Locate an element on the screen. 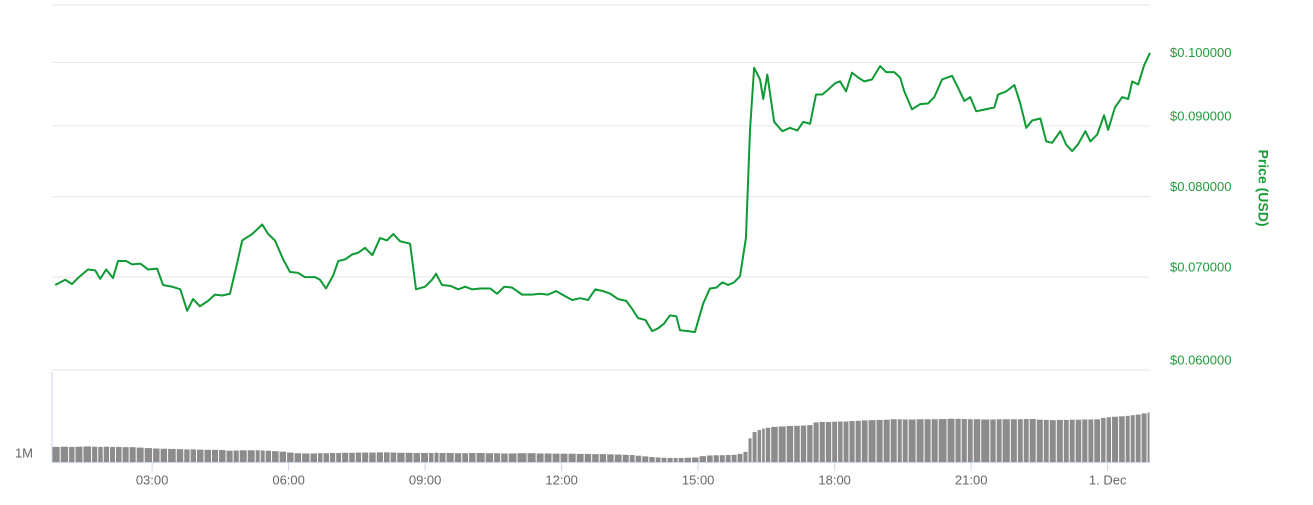 The width and height of the screenshot is (1313, 505). x-tick-label: 09:00 is located at coordinates (425, 479).